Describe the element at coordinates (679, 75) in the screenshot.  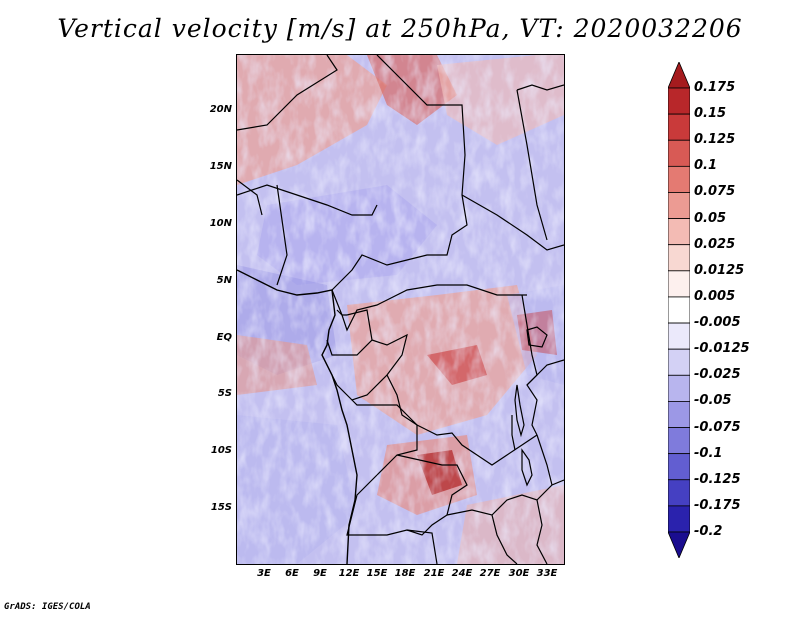
I see `colorbar-top-cap` at that location.